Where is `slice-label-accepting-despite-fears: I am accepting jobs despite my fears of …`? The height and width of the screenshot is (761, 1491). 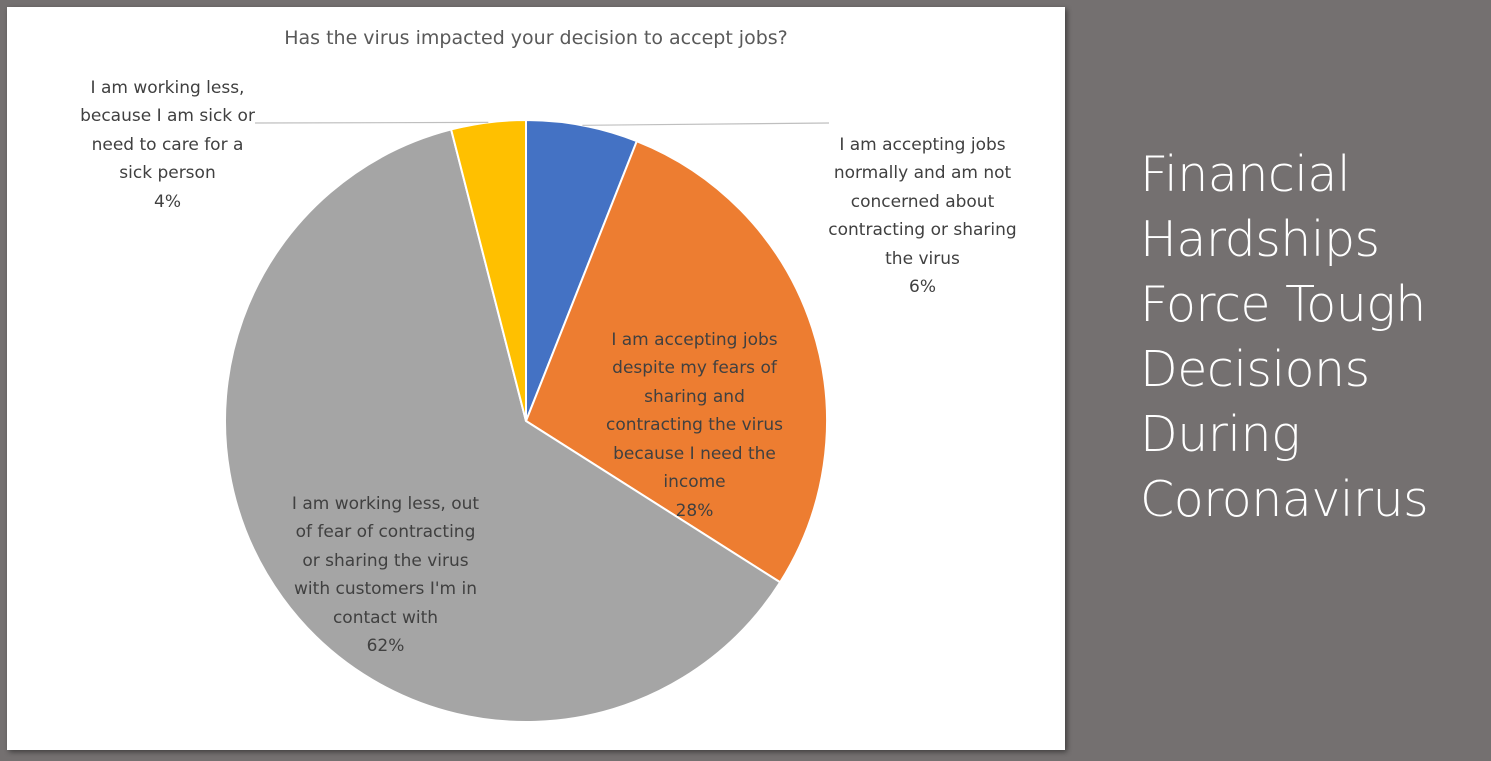
slice-label-accepting-despite-fears: I am accepting jobs despite my fears of … is located at coordinates (694, 425).